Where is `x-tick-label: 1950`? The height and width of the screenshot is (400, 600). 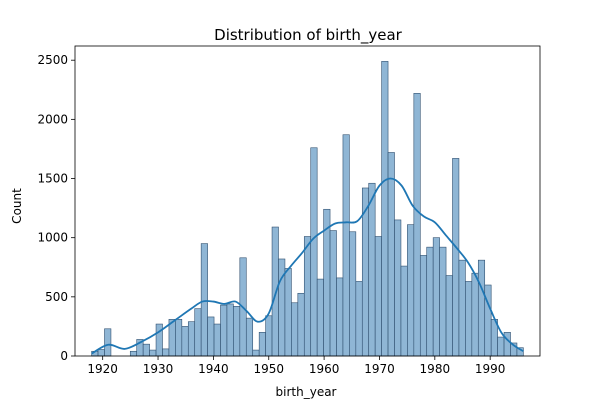
x-tick-label: 1950 is located at coordinates (268, 369).